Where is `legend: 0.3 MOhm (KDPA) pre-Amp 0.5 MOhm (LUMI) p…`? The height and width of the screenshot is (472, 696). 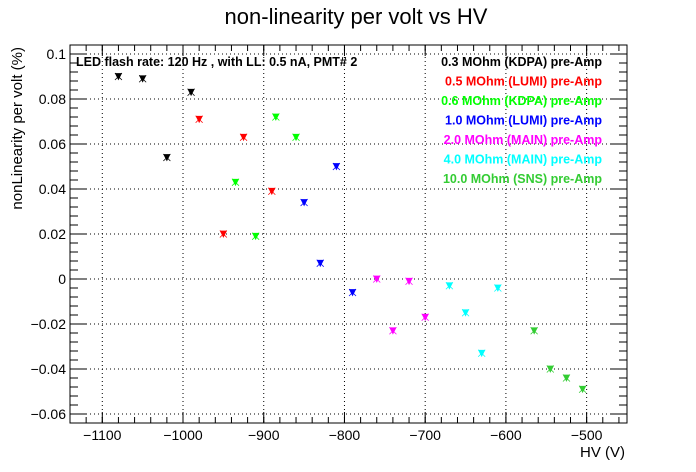
legend: 0.3 MOhm (KDPA) pre-Amp 0.5 MOhm (LUMI) p… is located at coordinates (521, 120).